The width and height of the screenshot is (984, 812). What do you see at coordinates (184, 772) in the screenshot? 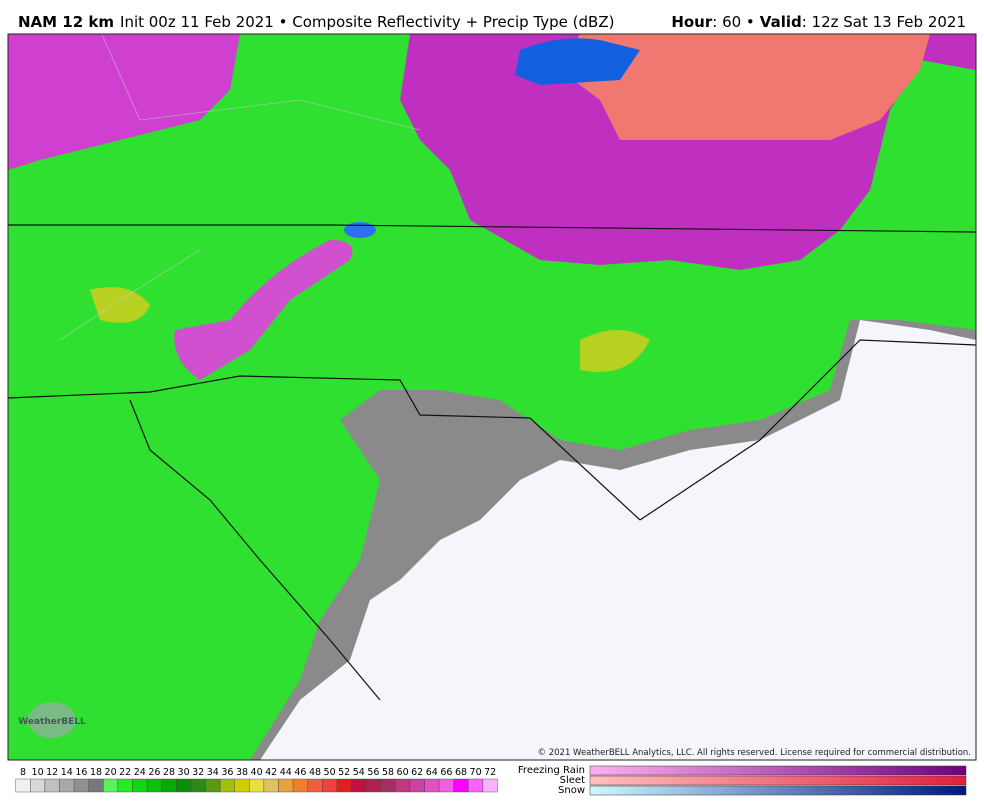
I see `scale-label: 30` at bounding box center [184, 772].